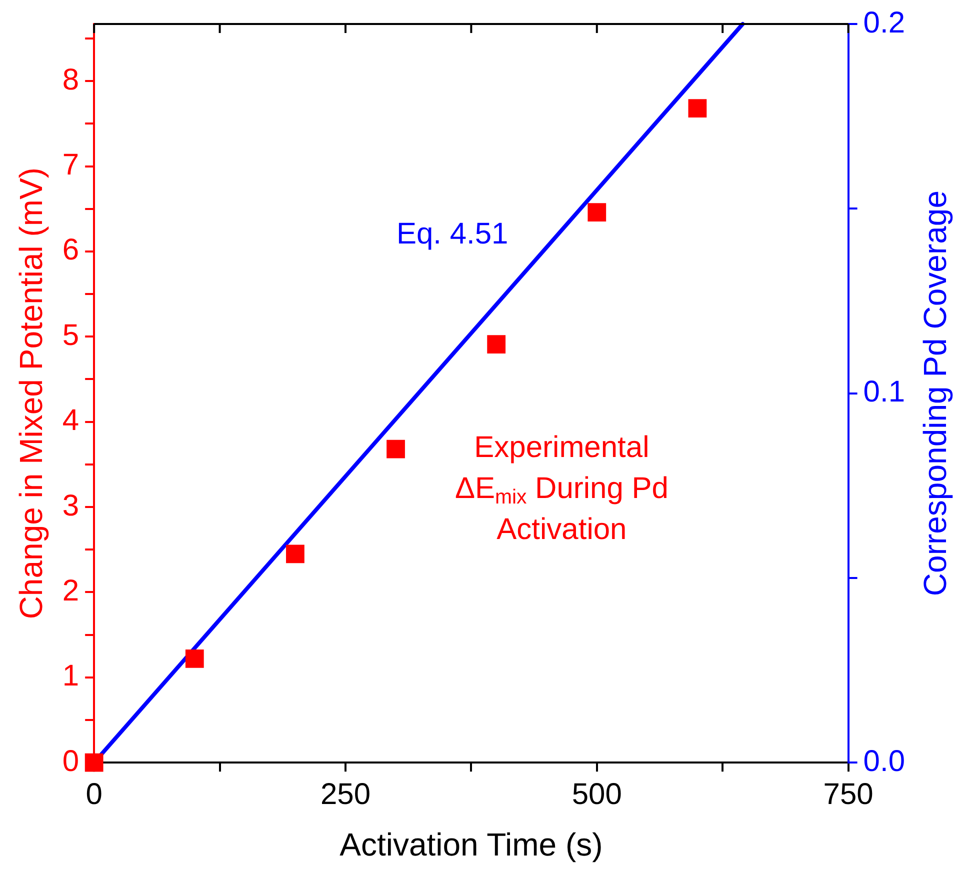  I want to click on y-tick-label: 5, so click(71, 335).